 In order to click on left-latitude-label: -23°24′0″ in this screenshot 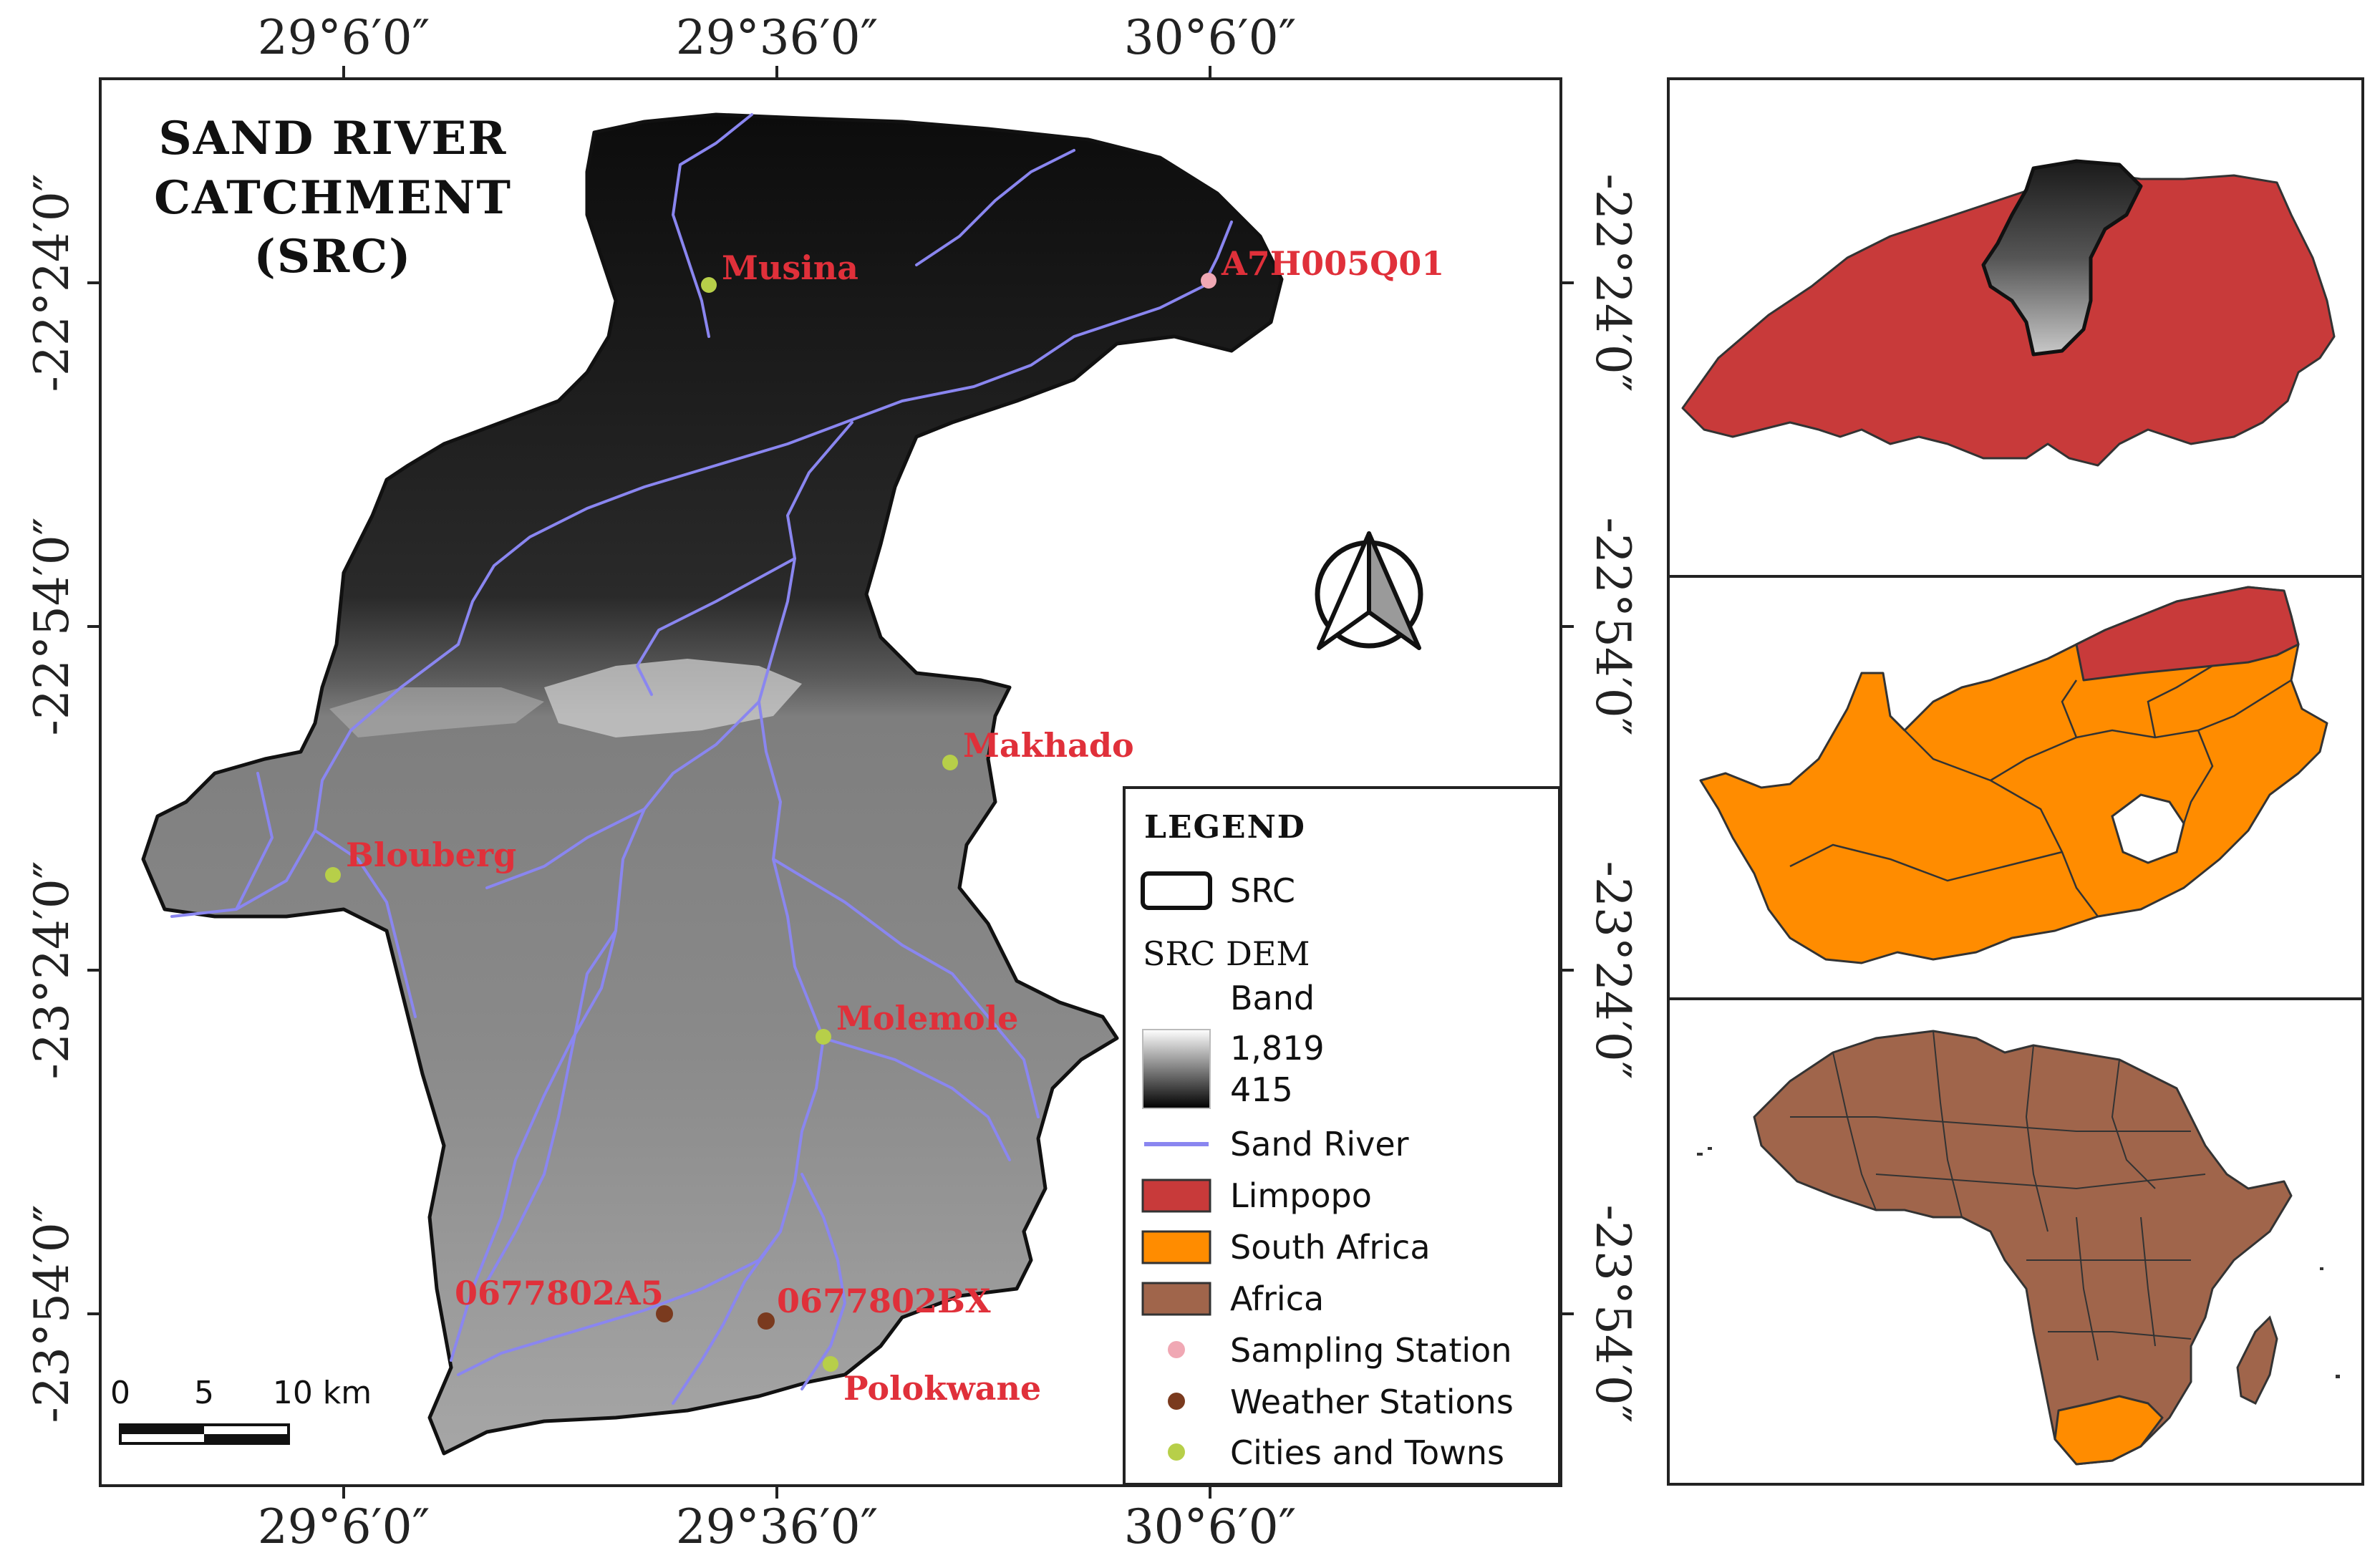, I will do `click(51, 970)`.